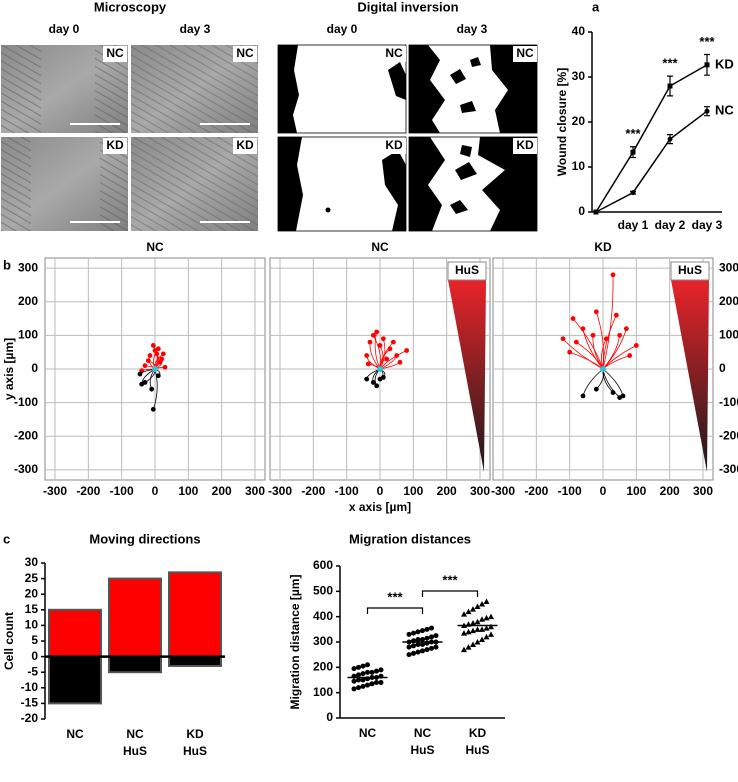 This screenshot has width=738, height=782. Describe the element at coordinates (407, 138) in the screenshot. I see `inversion-images` at that location.